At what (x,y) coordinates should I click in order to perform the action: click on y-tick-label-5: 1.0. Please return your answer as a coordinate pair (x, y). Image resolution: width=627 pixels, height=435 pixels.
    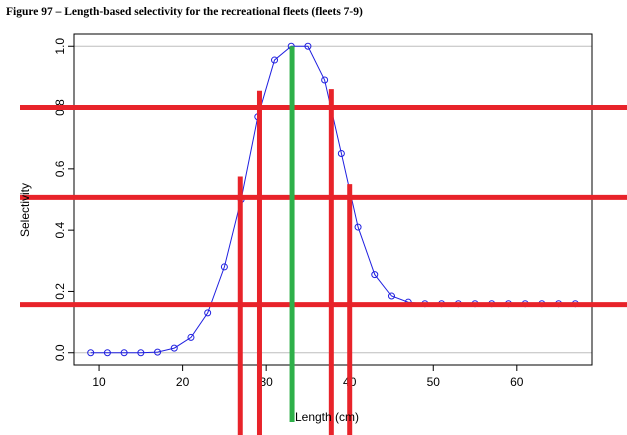
    Looking at the image, I should click on (60, 46).